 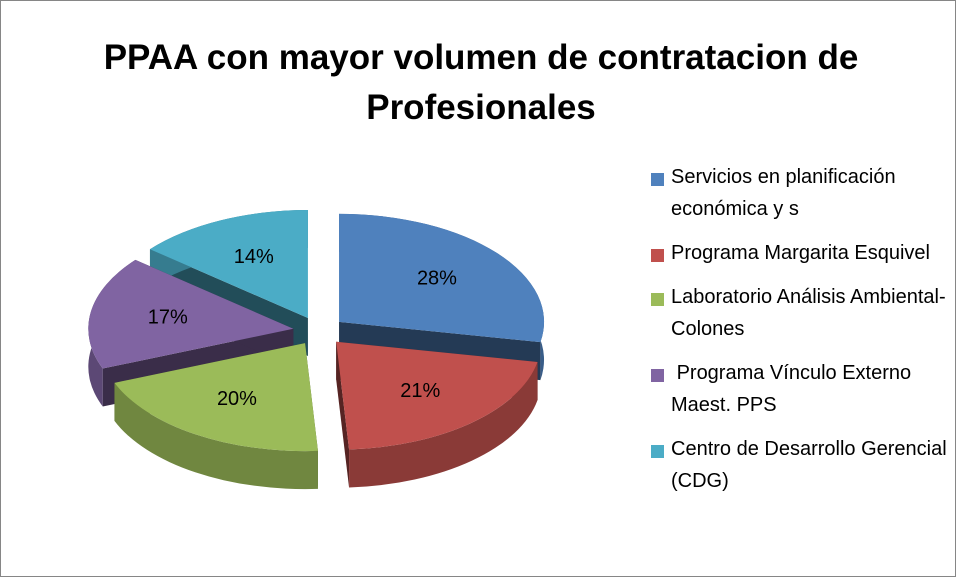 I want to click on legend-item: Laboratorio Análisis Ambiental-Colones, so click(x=801, y=313).